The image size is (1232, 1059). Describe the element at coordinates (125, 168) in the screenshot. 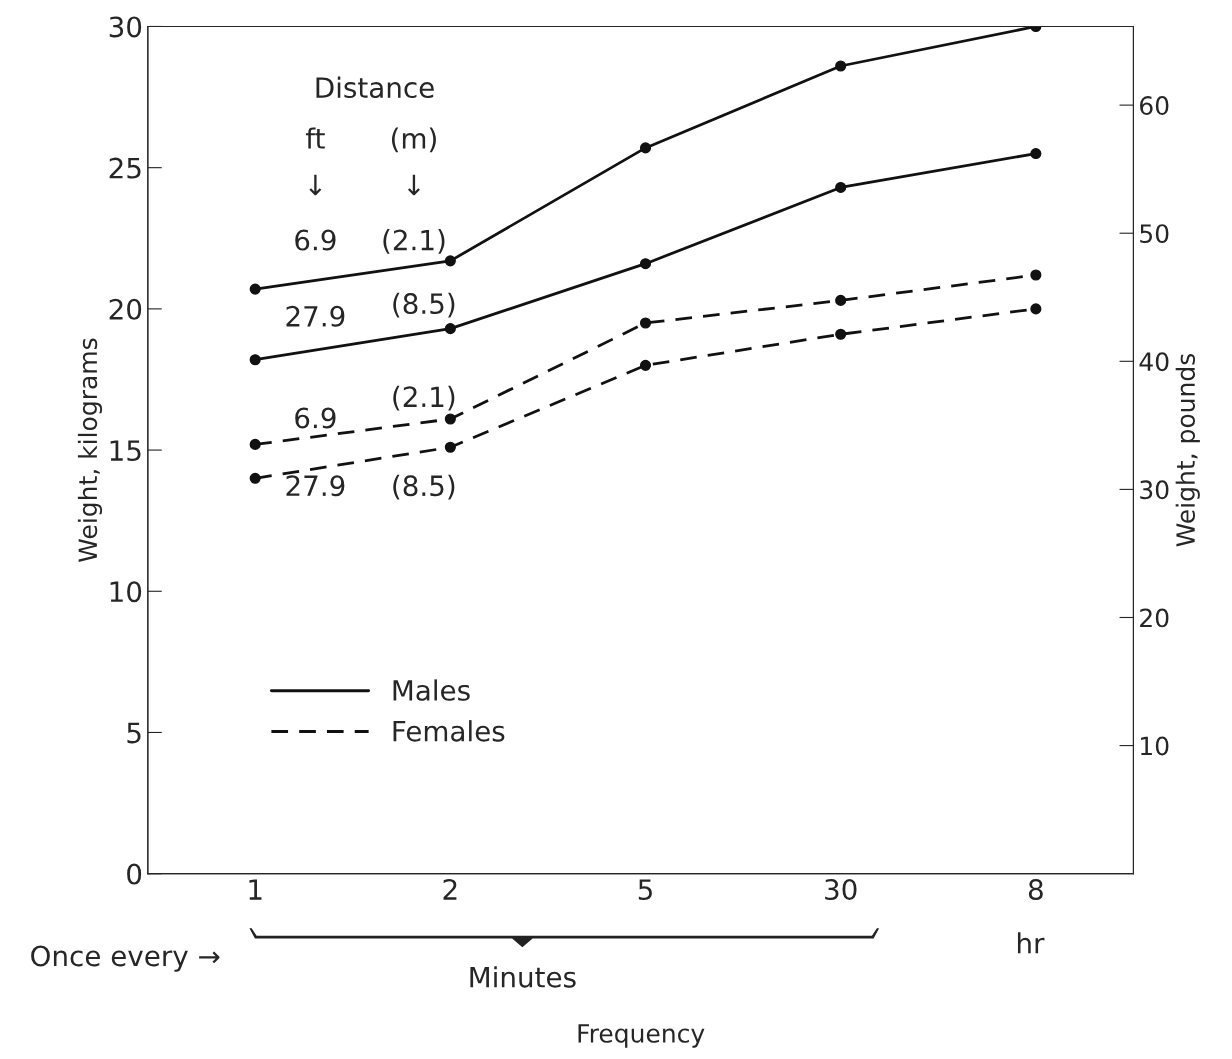

I see `y-tick-label: 25` at that location.